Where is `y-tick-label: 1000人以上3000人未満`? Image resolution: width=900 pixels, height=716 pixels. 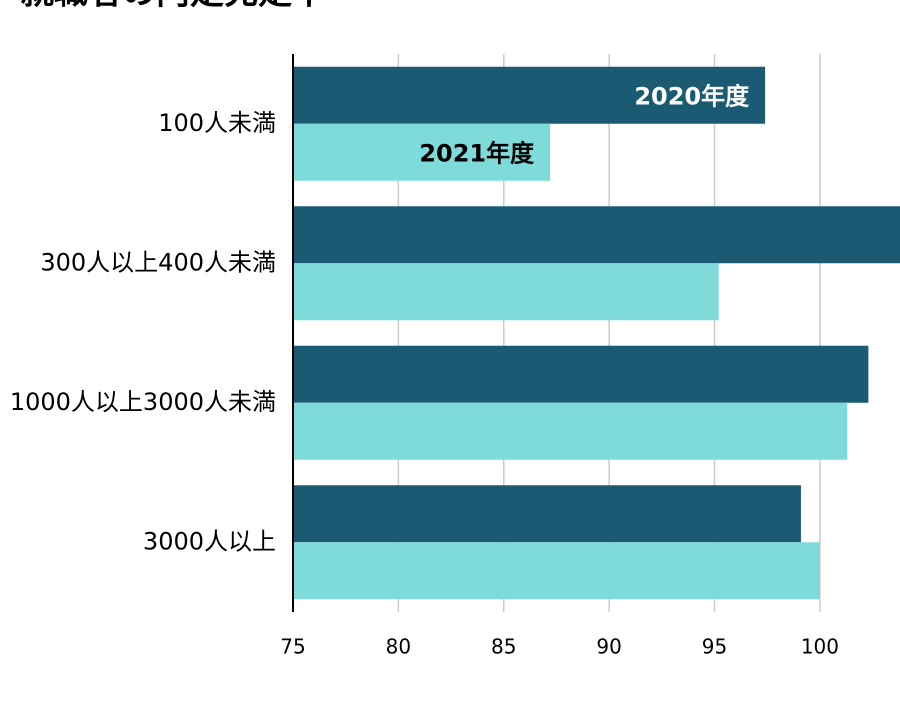 y-tick-label: 1000人以上3000人未満 is located at coordinates (143, 402).